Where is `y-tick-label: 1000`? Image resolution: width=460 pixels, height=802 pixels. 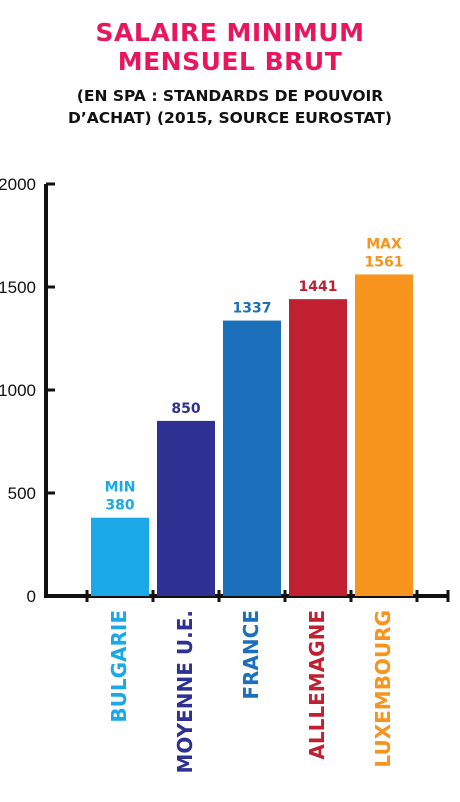
y-tick-label: 1000 is located at coordinates (18, 390).